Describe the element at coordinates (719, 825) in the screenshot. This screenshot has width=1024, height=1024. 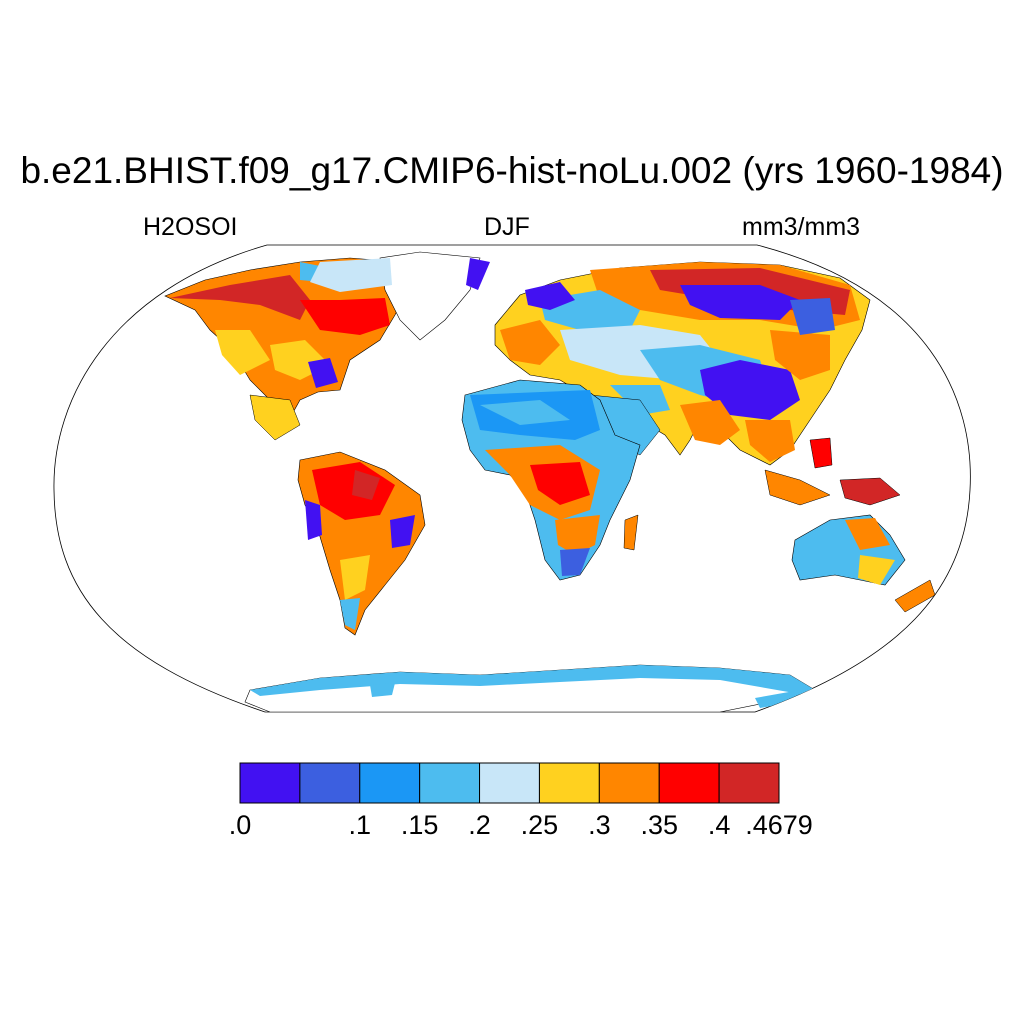
I see `colorbar-tick-label: .4` at that location.